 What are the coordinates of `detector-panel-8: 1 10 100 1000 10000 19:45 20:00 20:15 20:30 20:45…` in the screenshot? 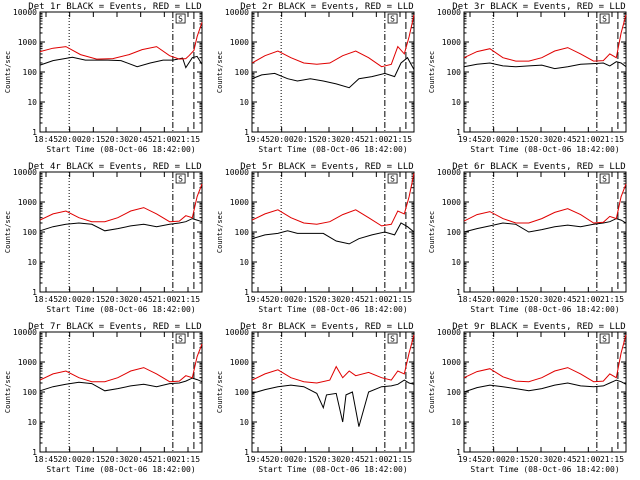 It's located at (315, 398).